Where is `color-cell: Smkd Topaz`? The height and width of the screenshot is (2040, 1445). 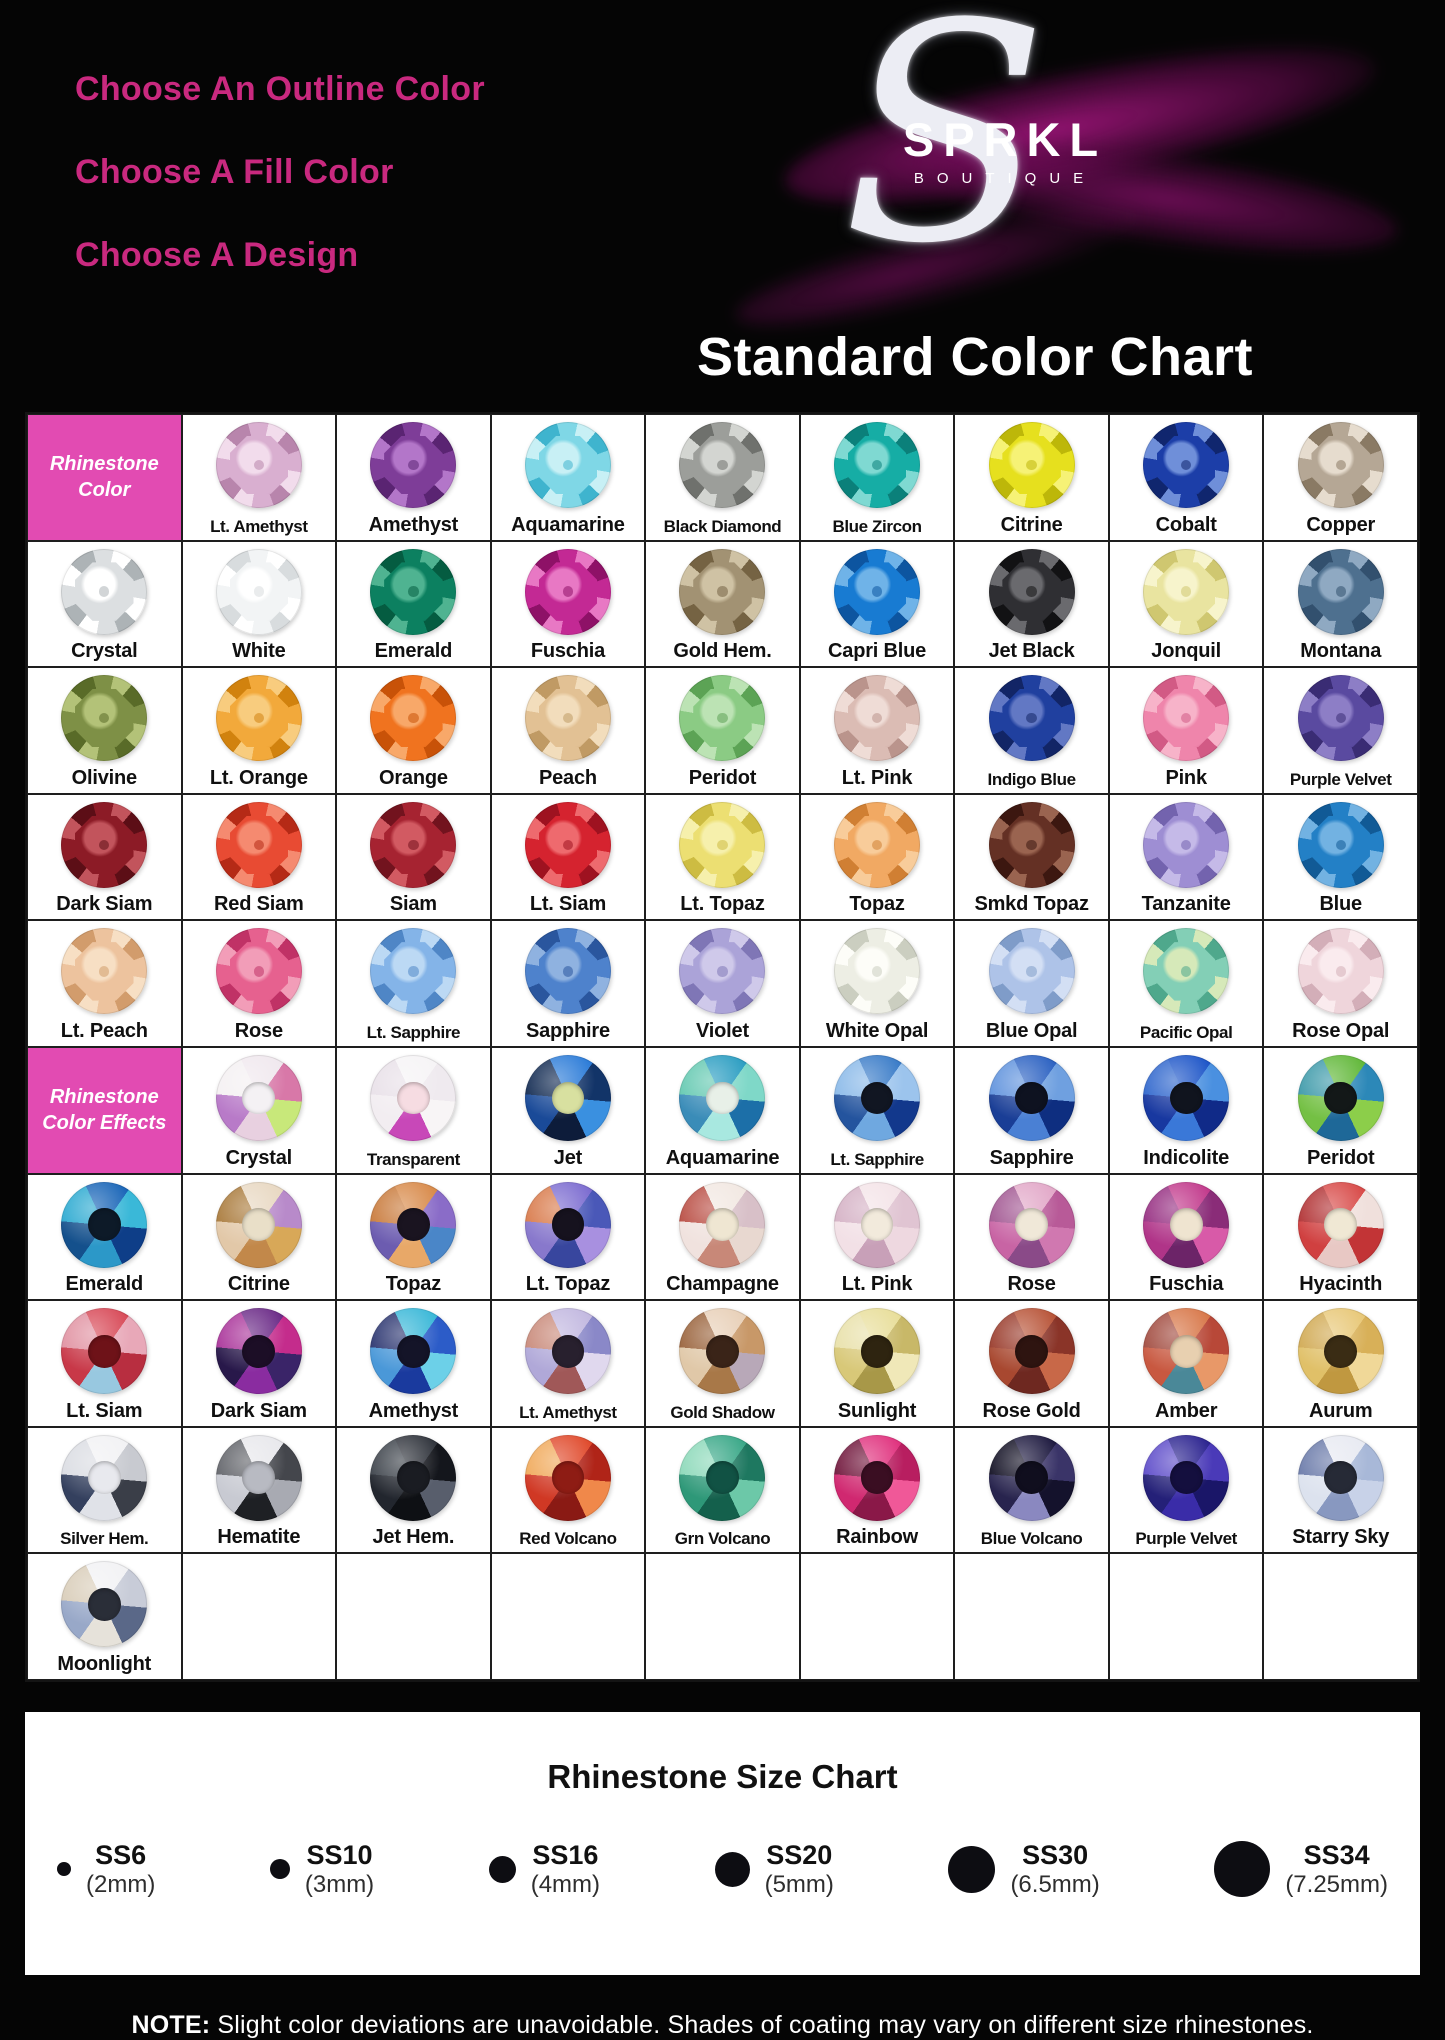
color-cell: Smkd Topaz is located at coordinates (1031, 857).